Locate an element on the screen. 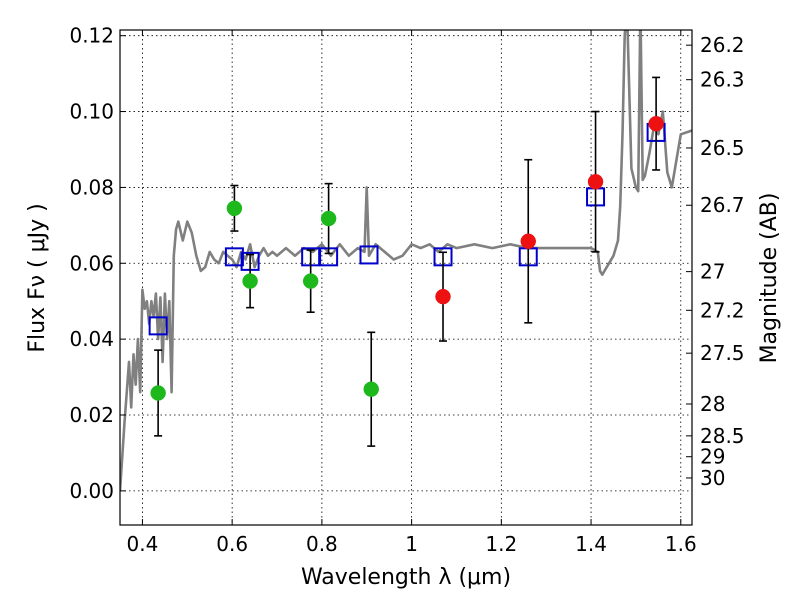 The width and height of the screenshot is (800, 605). x-tick-label: 1 is located at coordinates (411, 544).